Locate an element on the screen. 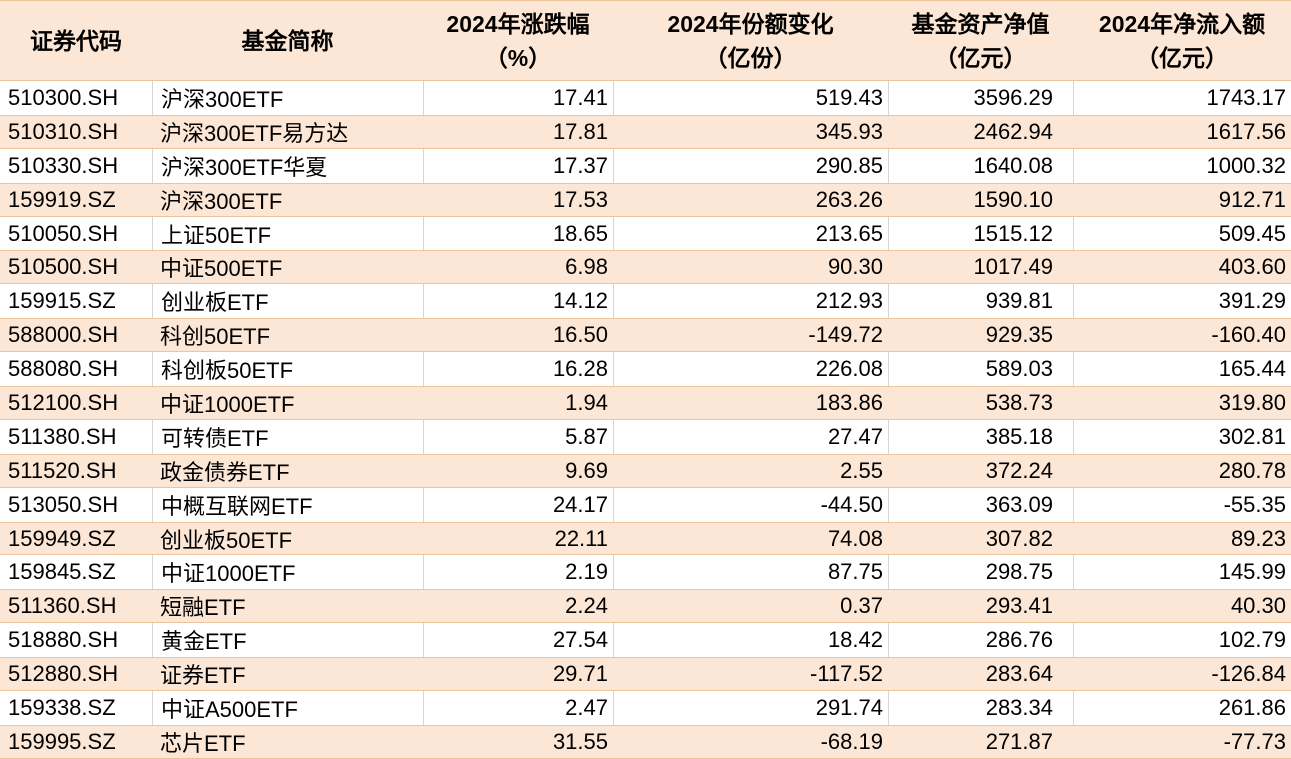  cell-name: 沪深300ETF华夏 is located at coordinates (287, 165).